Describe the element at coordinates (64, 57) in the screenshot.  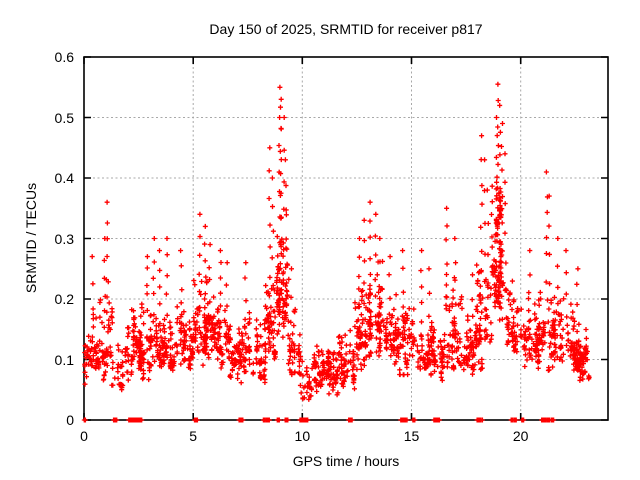
I see `y-tick-label: 0.6` at that location.